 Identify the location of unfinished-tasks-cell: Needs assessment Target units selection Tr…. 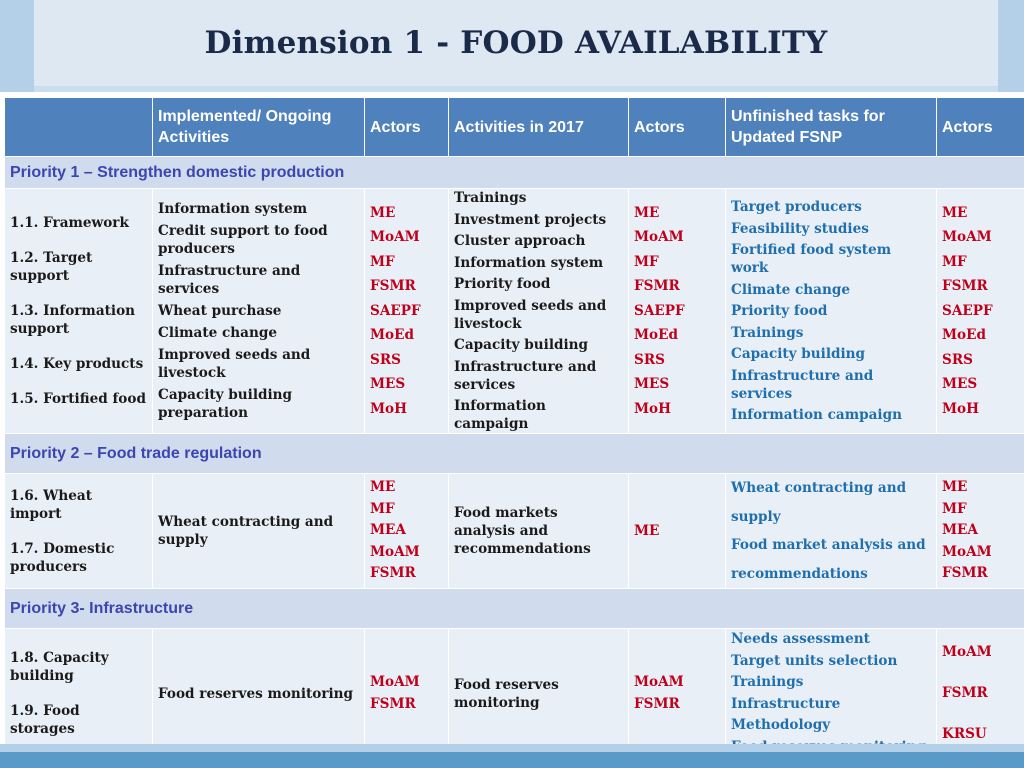
(831, 693).